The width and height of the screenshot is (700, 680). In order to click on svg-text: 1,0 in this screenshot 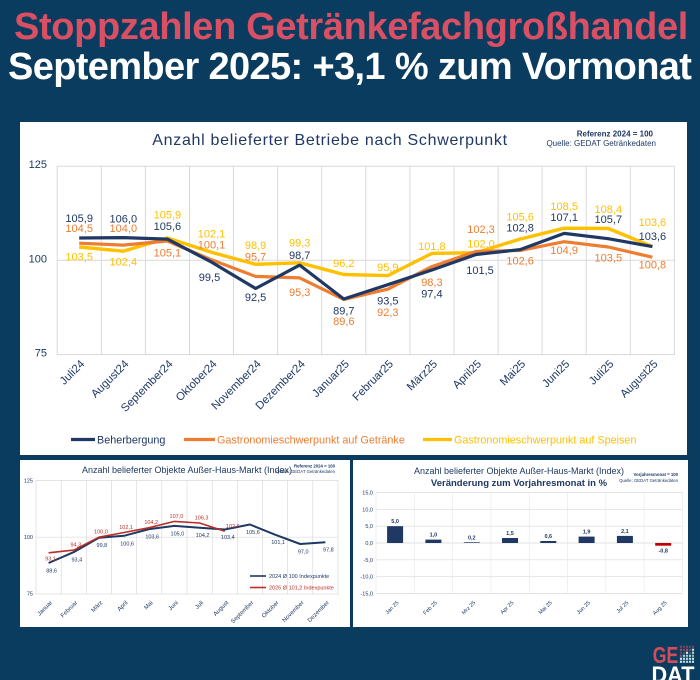, I will do `click(434, 536)`.